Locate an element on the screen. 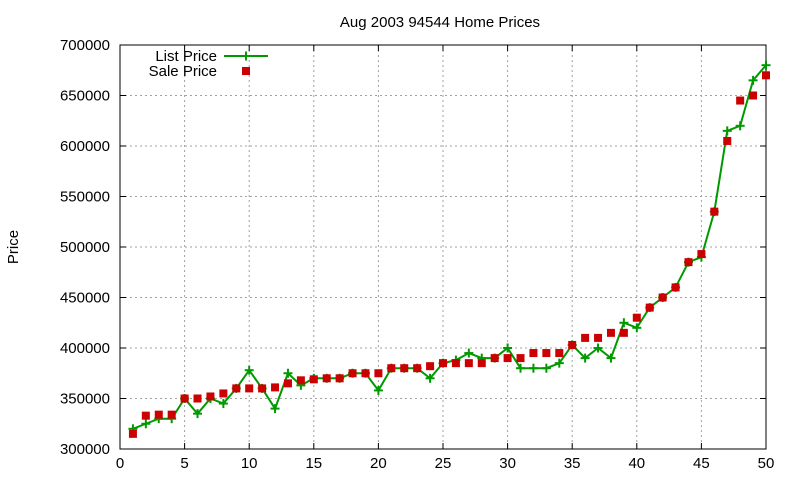 This screenshot has width=800, height=480. x-tick-label: 30 is located at coordinates (507, 463).